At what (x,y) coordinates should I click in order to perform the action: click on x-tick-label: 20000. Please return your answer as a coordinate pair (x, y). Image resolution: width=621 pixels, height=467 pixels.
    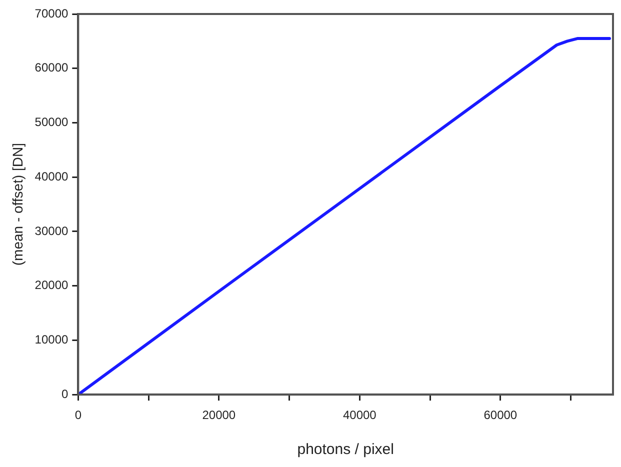
    Looking at the image, I should click on (219, 415).